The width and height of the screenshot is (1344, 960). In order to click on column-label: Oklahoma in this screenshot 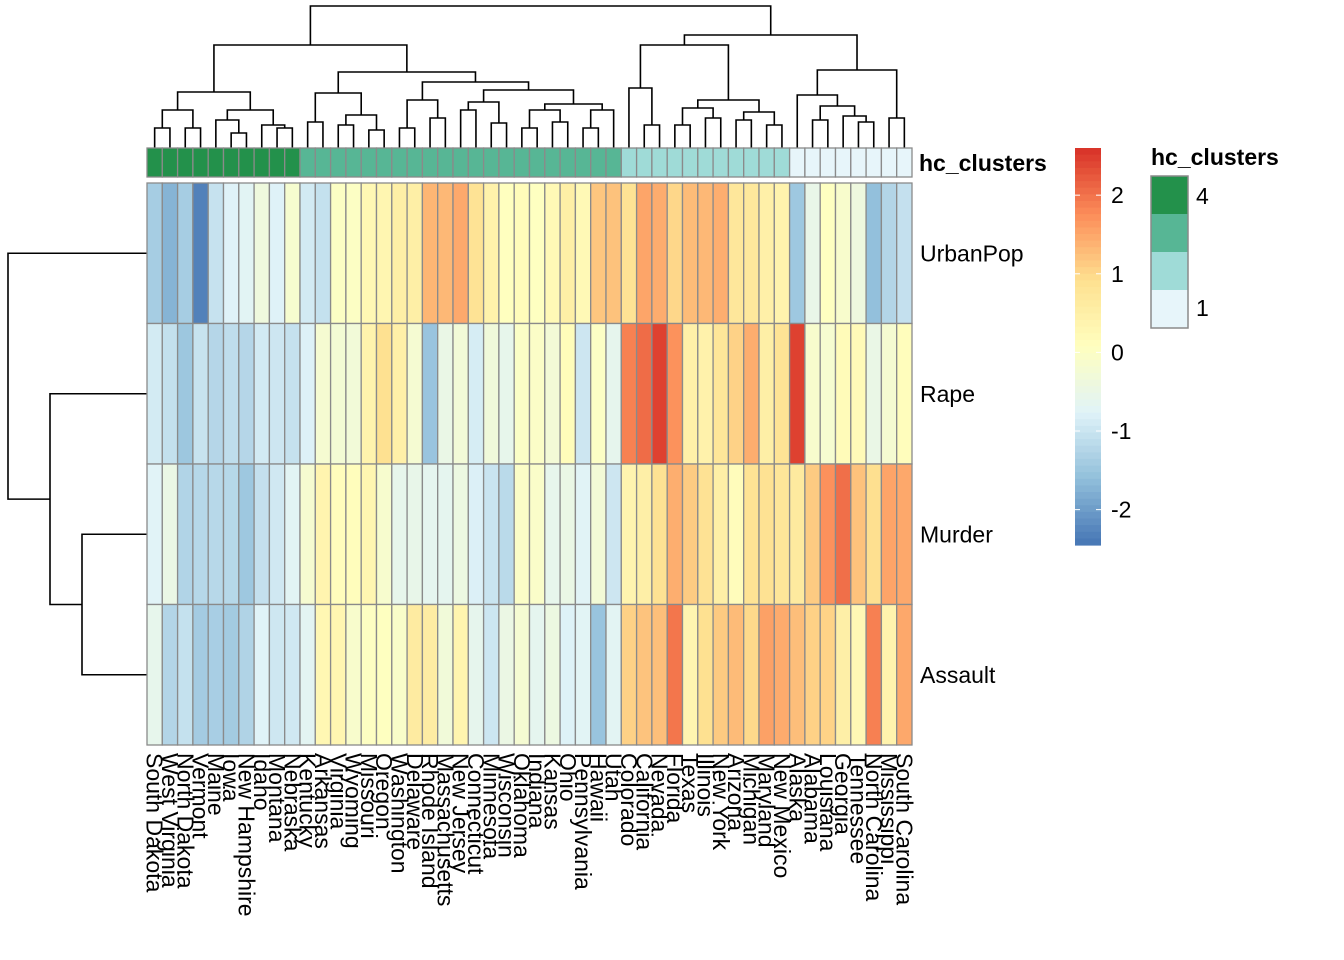, I will do `click(522, 805)`.